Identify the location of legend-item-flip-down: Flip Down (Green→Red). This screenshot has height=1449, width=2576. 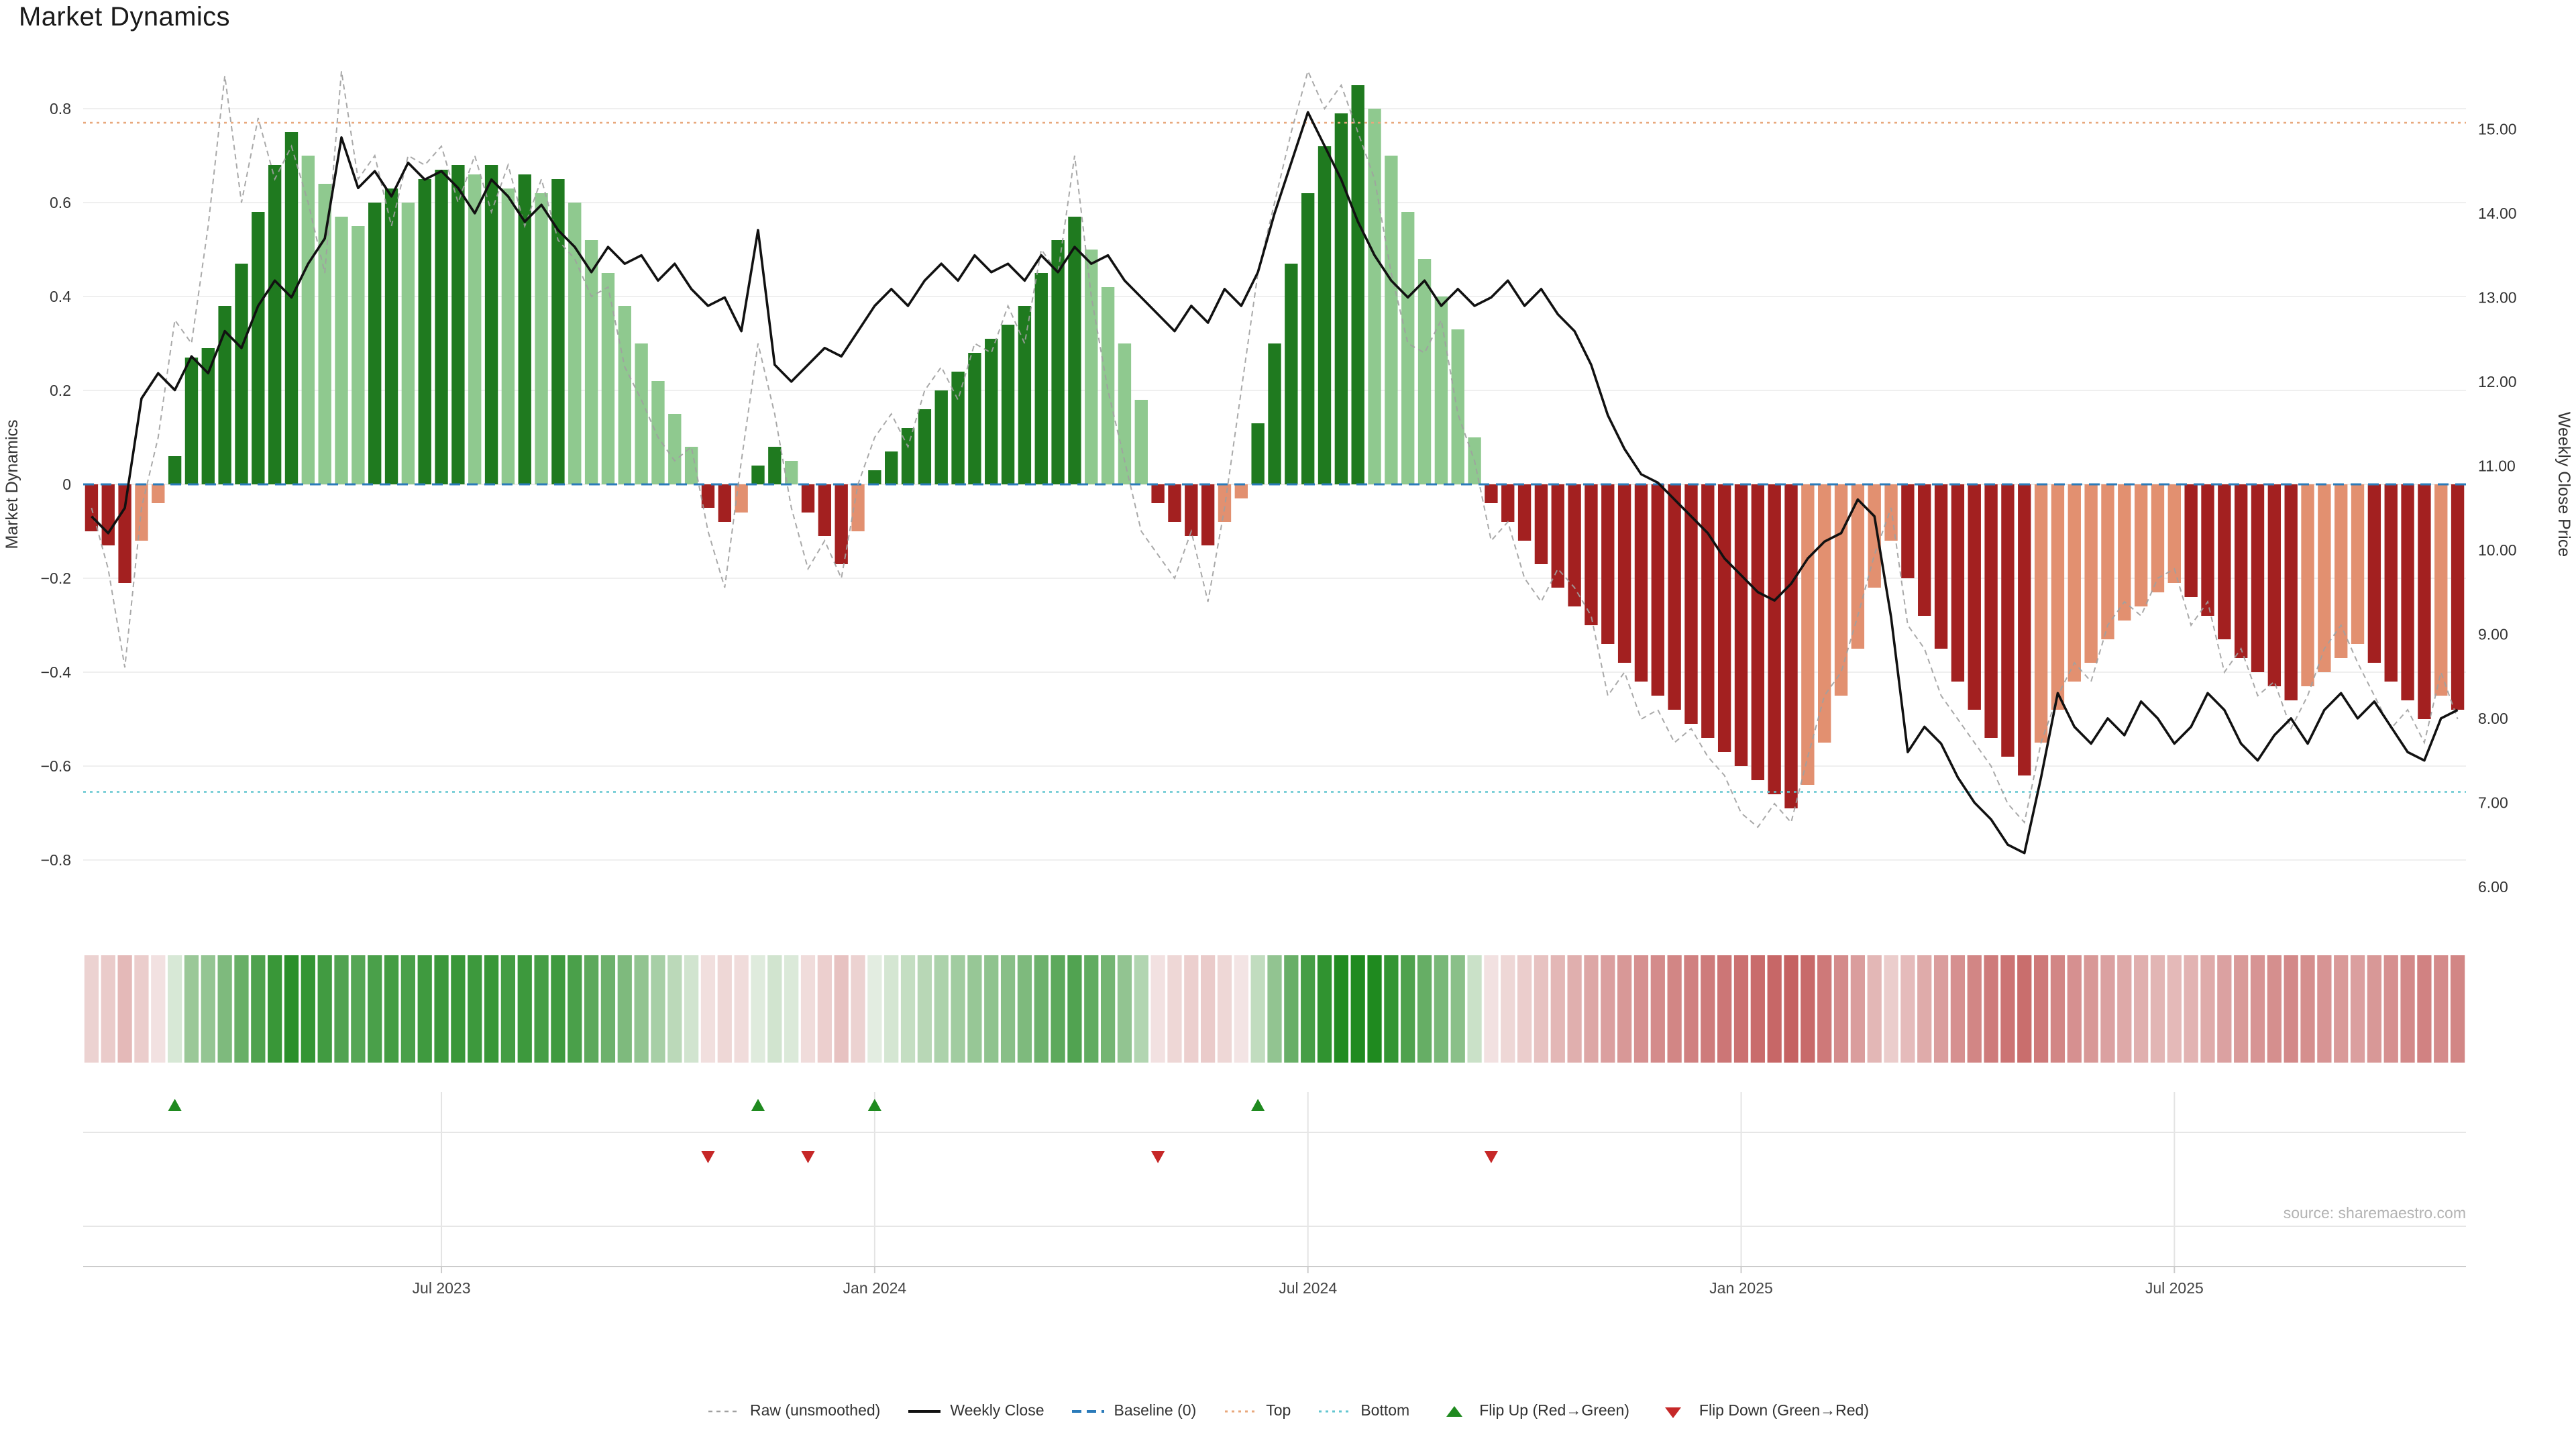
(1762, 1411).